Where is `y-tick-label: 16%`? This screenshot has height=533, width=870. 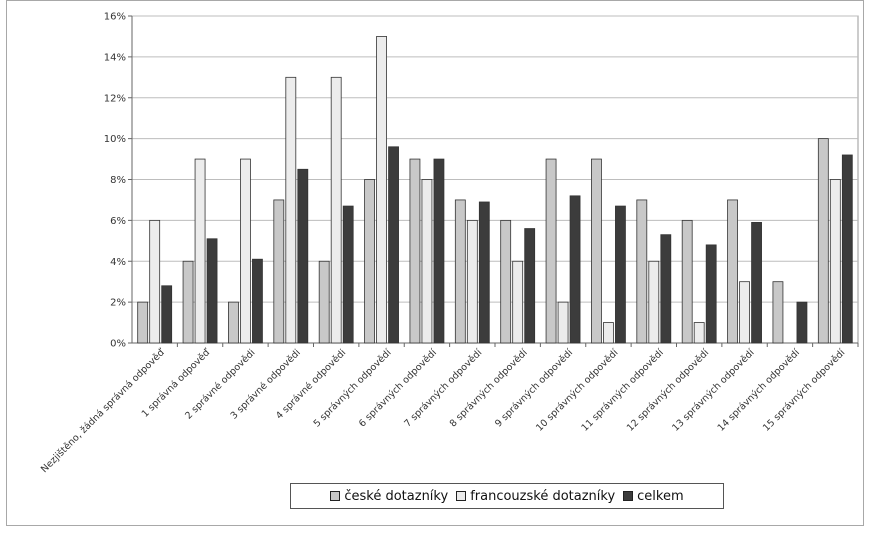
y-tick-label: 16% is located at coordinates (115, 17).